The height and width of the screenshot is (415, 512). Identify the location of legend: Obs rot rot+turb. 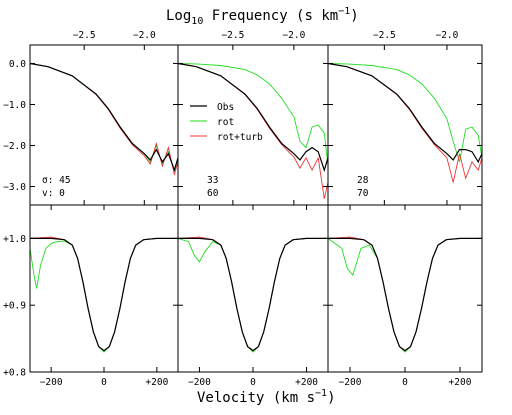
(226, 122).